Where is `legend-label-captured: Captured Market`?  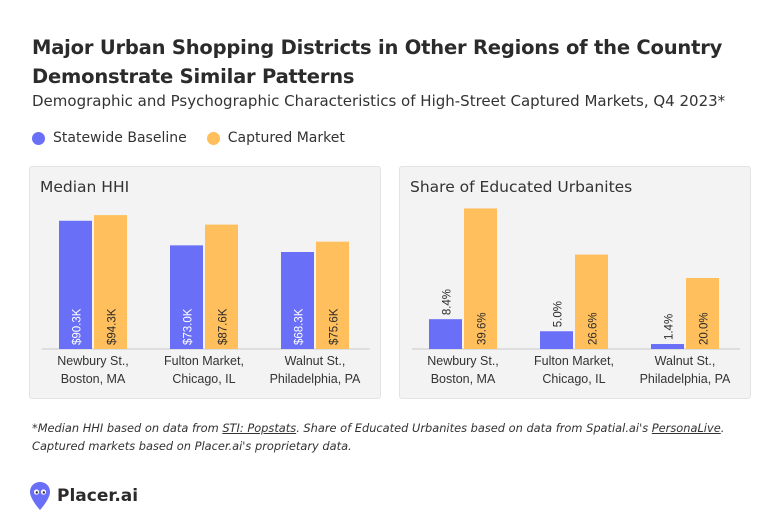
legend-label-captured: Captured Market is located at coordinates (286, 138).